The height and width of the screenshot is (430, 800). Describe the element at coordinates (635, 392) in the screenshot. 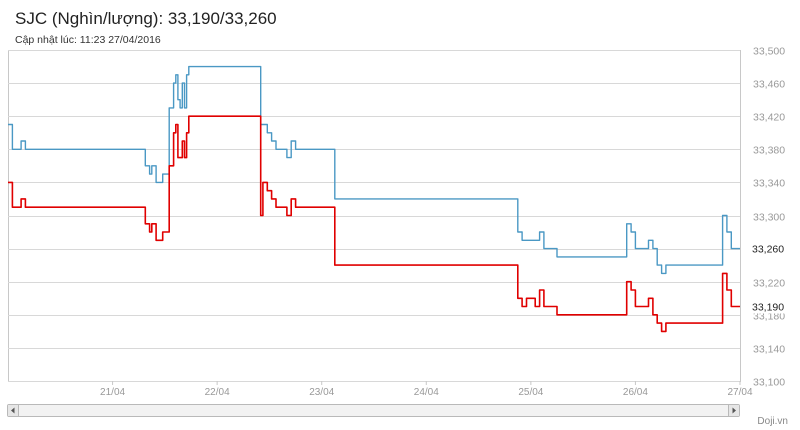

I see `x-tick-label: 26/04` at that location.